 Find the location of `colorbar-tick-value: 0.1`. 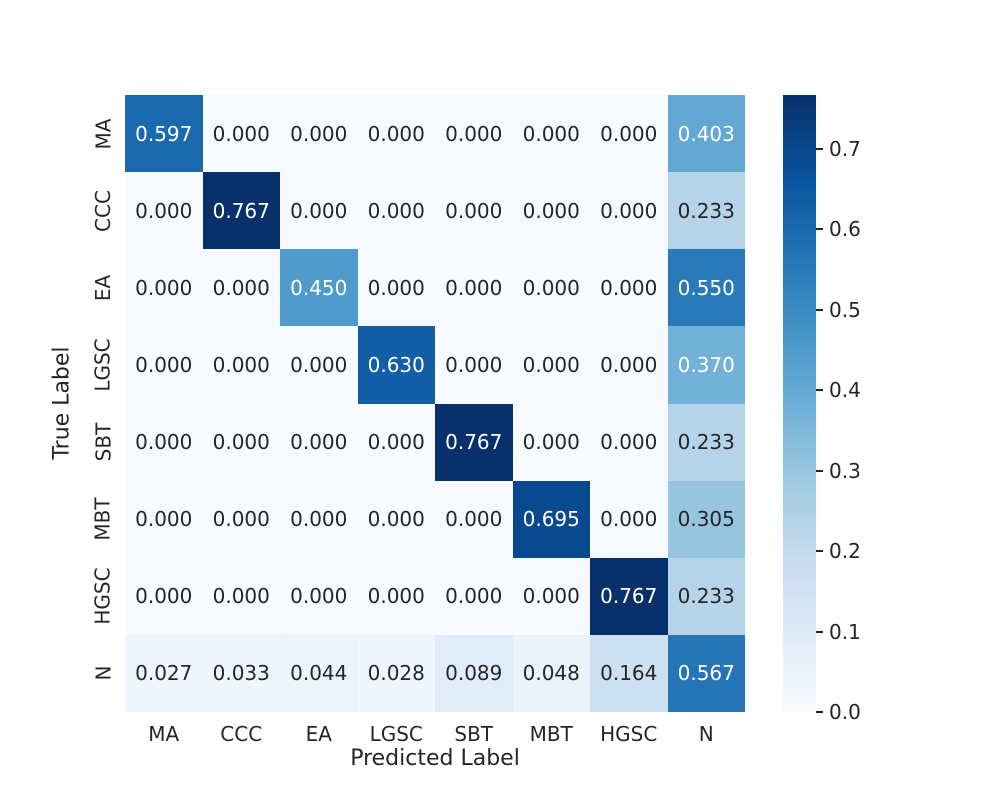

colorbar-tick-value: 0.1 is located at coordinates (845, 631).